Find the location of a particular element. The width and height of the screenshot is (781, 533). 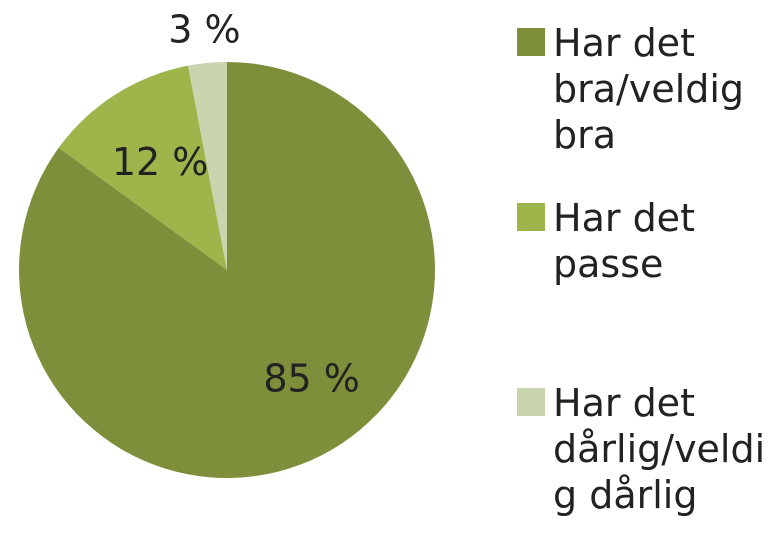

legend-item: Har det dårlig/veldig dårlig is located at coordinates (648, 449).